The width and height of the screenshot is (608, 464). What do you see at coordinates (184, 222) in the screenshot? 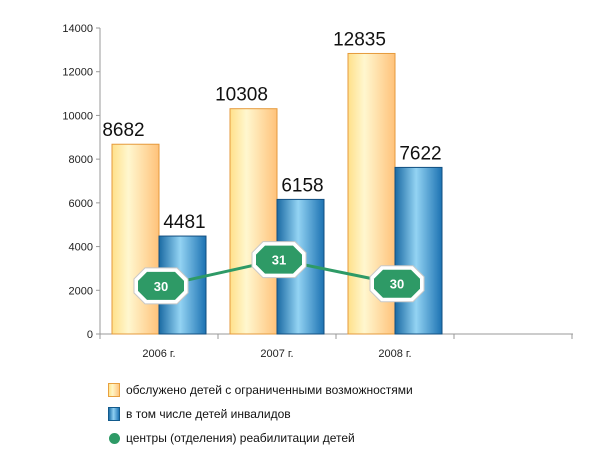
I see `data-label-bar-disabled: 4481` at bounding box center [184, 222].